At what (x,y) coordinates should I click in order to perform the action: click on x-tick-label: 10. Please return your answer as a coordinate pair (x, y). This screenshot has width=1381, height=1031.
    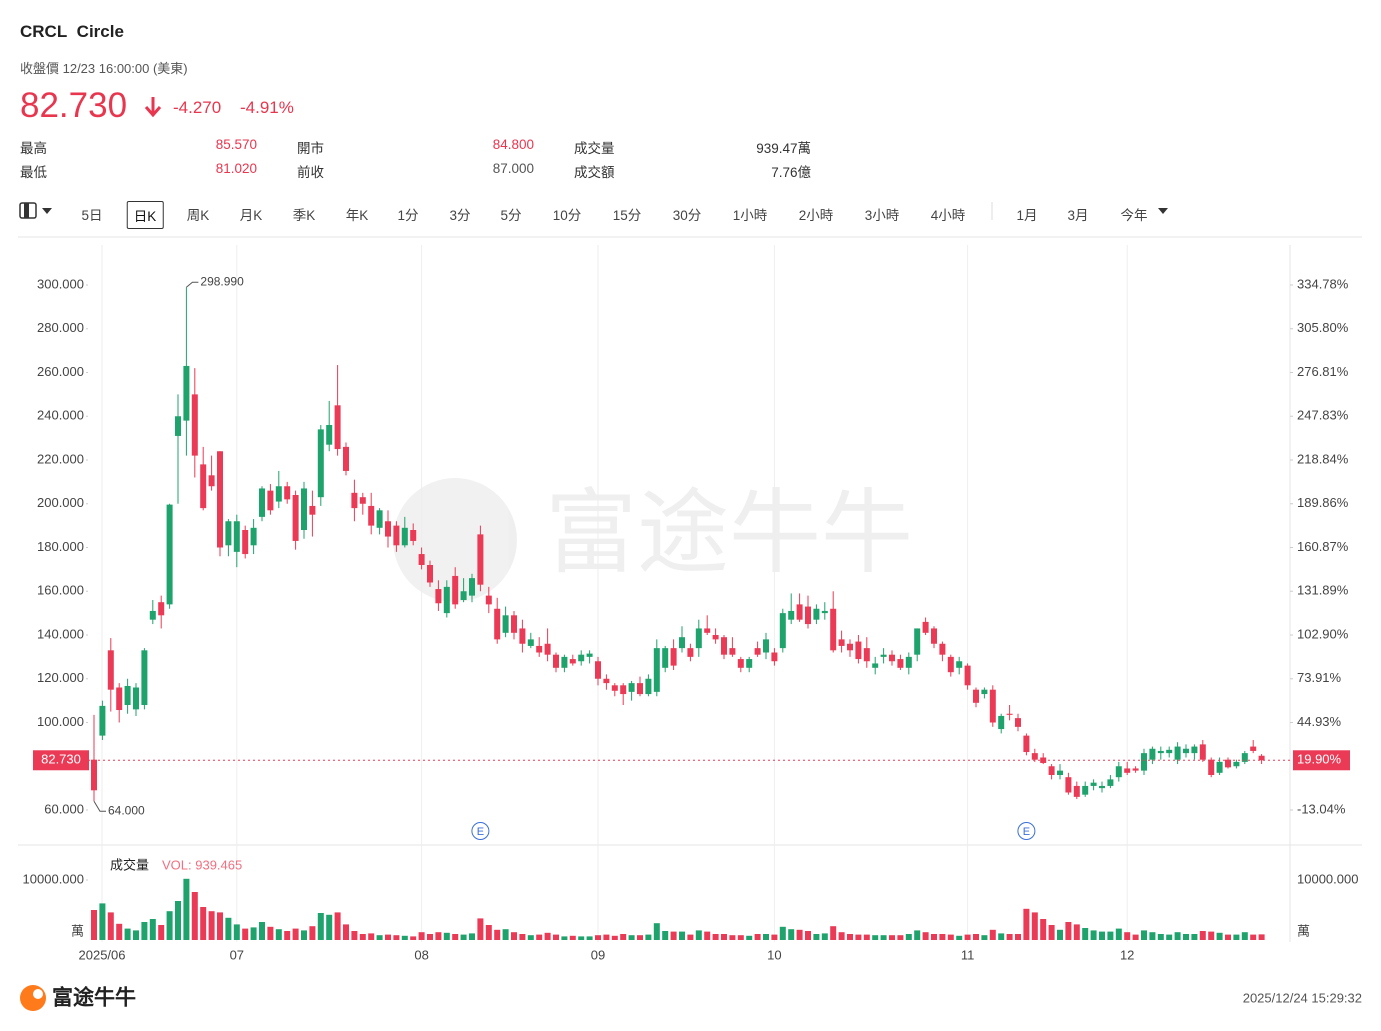
    Looking at the image, I should click on (774, 954).